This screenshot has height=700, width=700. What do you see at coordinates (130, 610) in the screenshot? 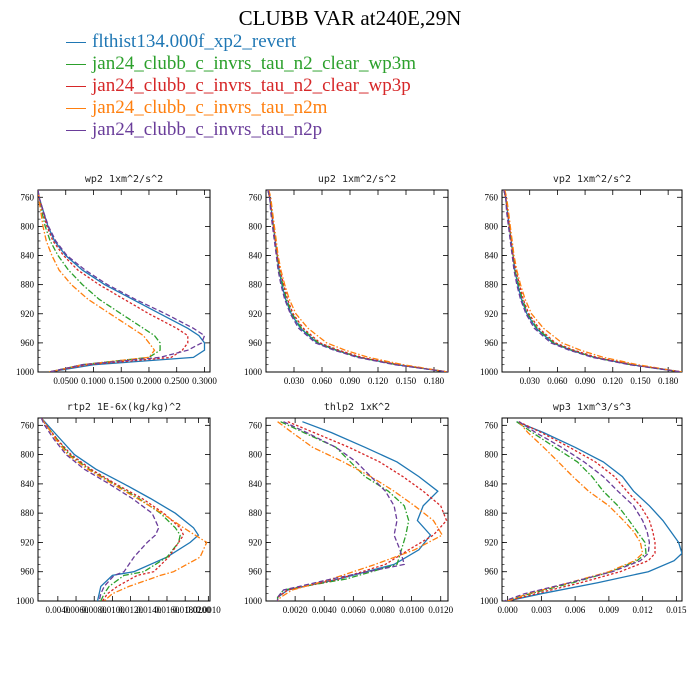
I see `xtick-label-3-4: 0.0120` at bounding box center [130, 610].